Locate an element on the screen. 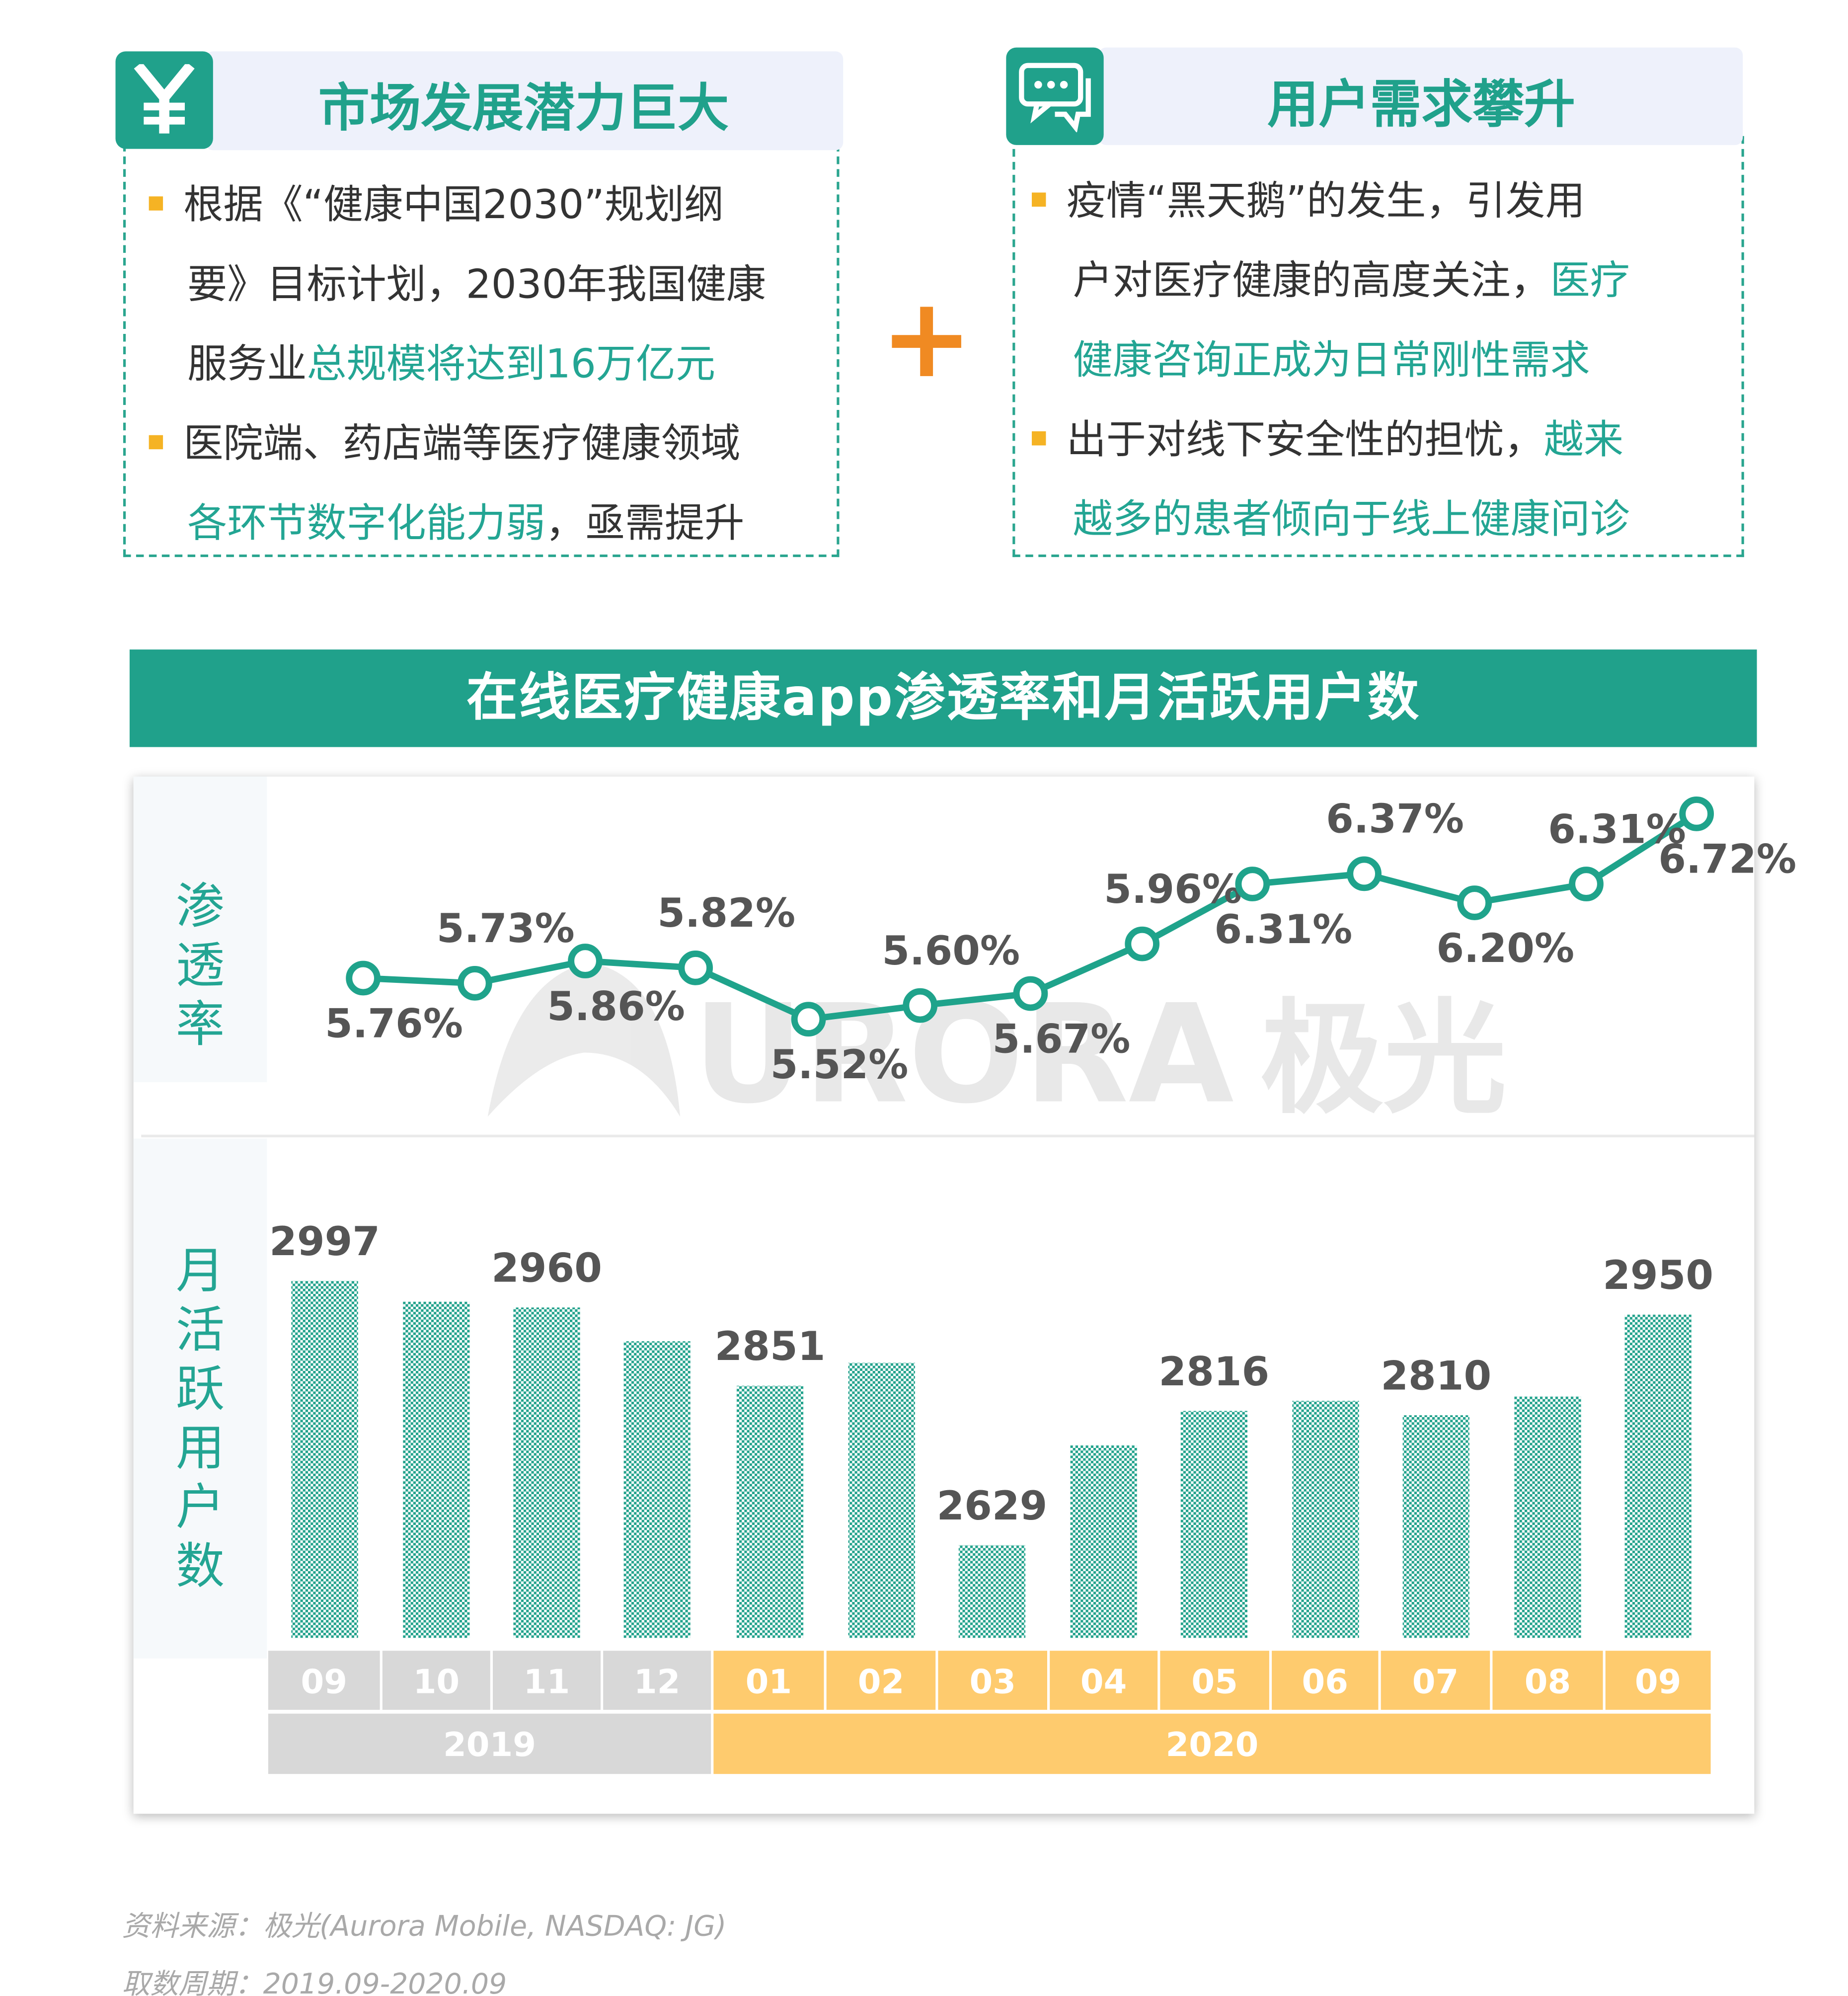  chat-bubbles-icon is located at coordinates (1055, 98).